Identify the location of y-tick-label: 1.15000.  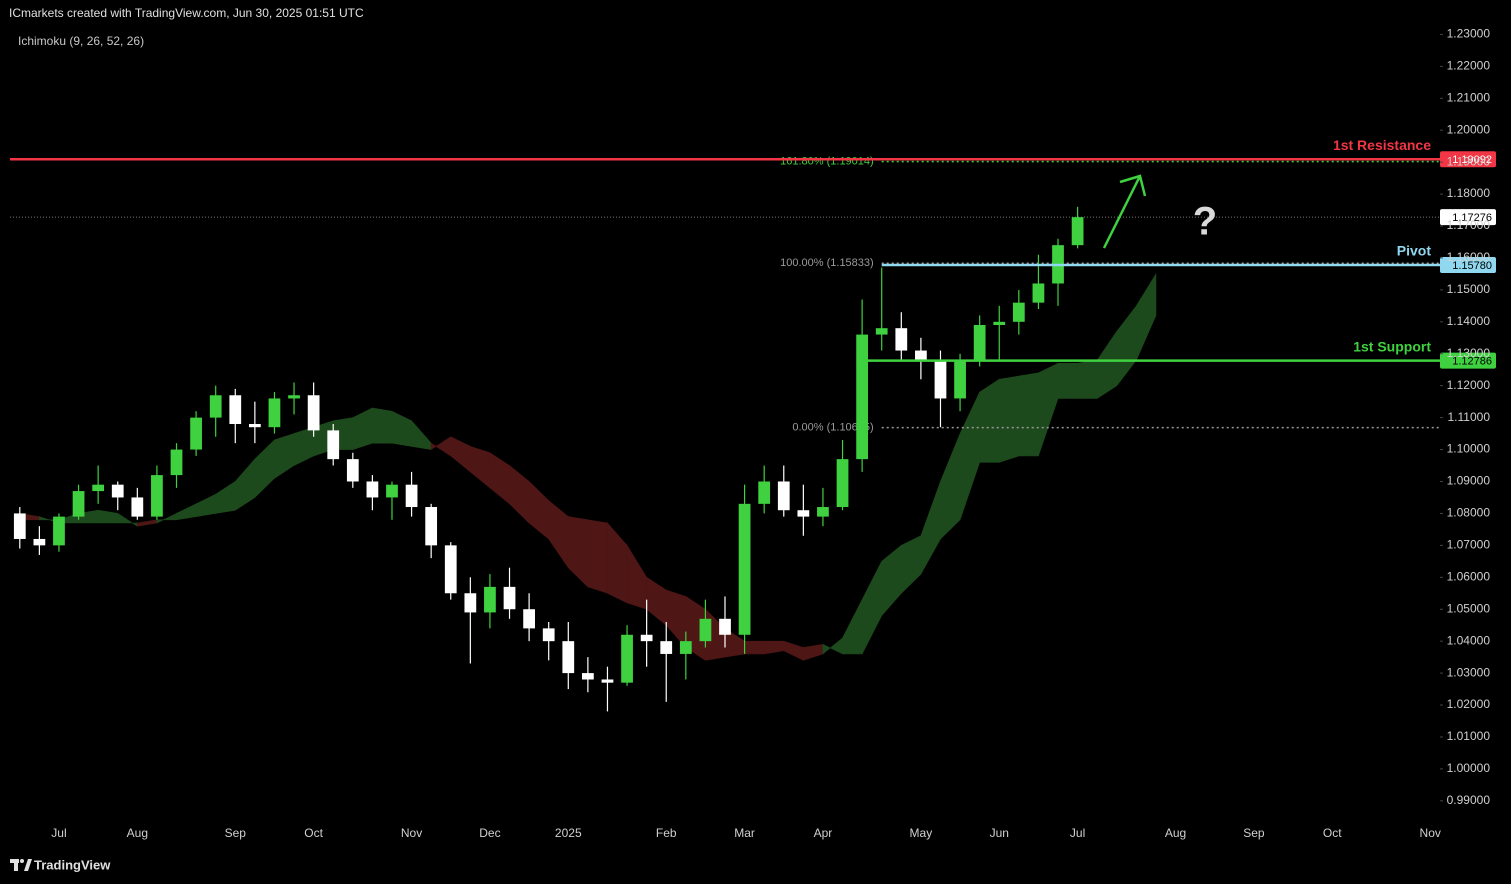
(1469, 289).